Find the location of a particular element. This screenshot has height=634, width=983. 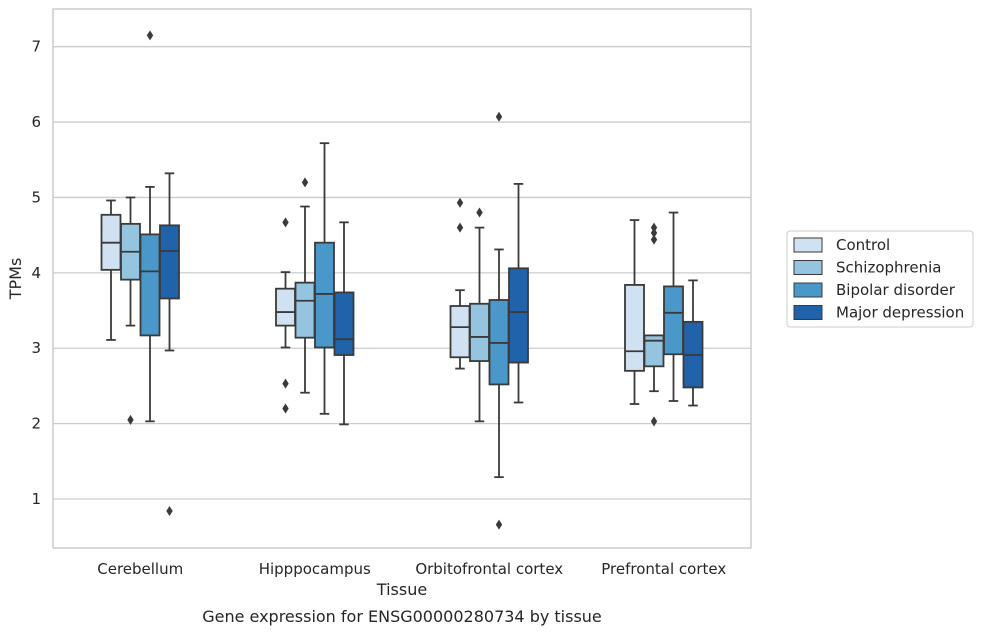

y-tick-label: 5 is located at coordinates (36, 197).